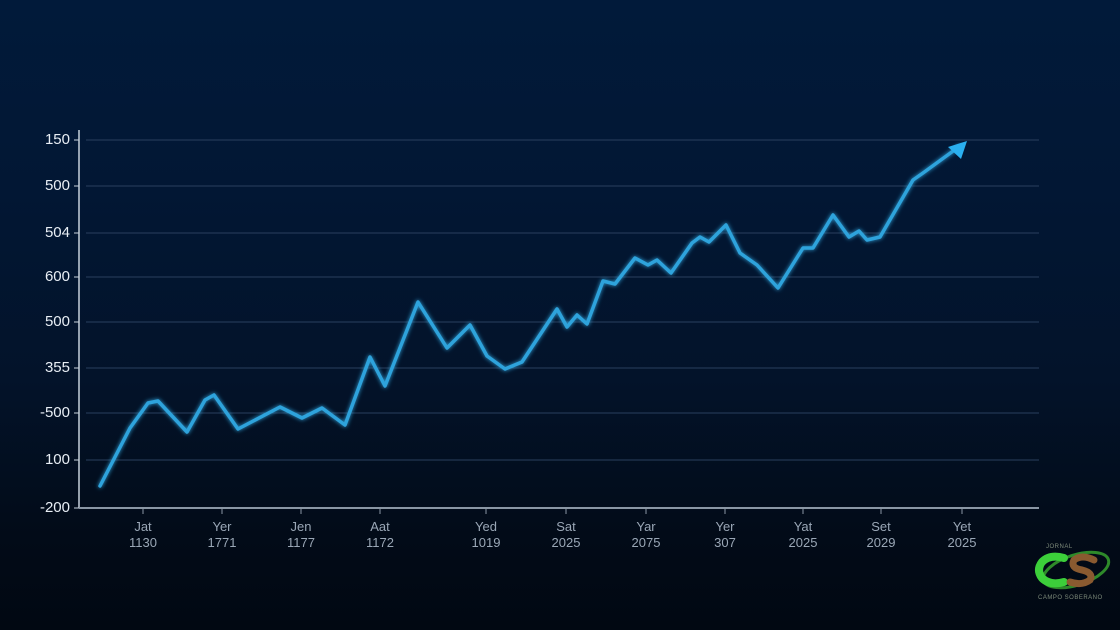 The height and width of the screenshot is (630, 1120). Describe the element at coordinates (1070, 598) in the screenshot. I see `logo-bottom-text: CAMPO SOBERANO` at that location.